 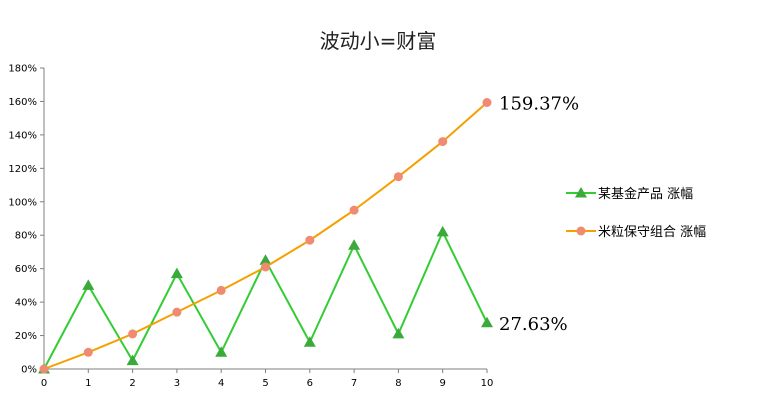 I want to click on x-tick-label: 7, so click(x=354, y=383).